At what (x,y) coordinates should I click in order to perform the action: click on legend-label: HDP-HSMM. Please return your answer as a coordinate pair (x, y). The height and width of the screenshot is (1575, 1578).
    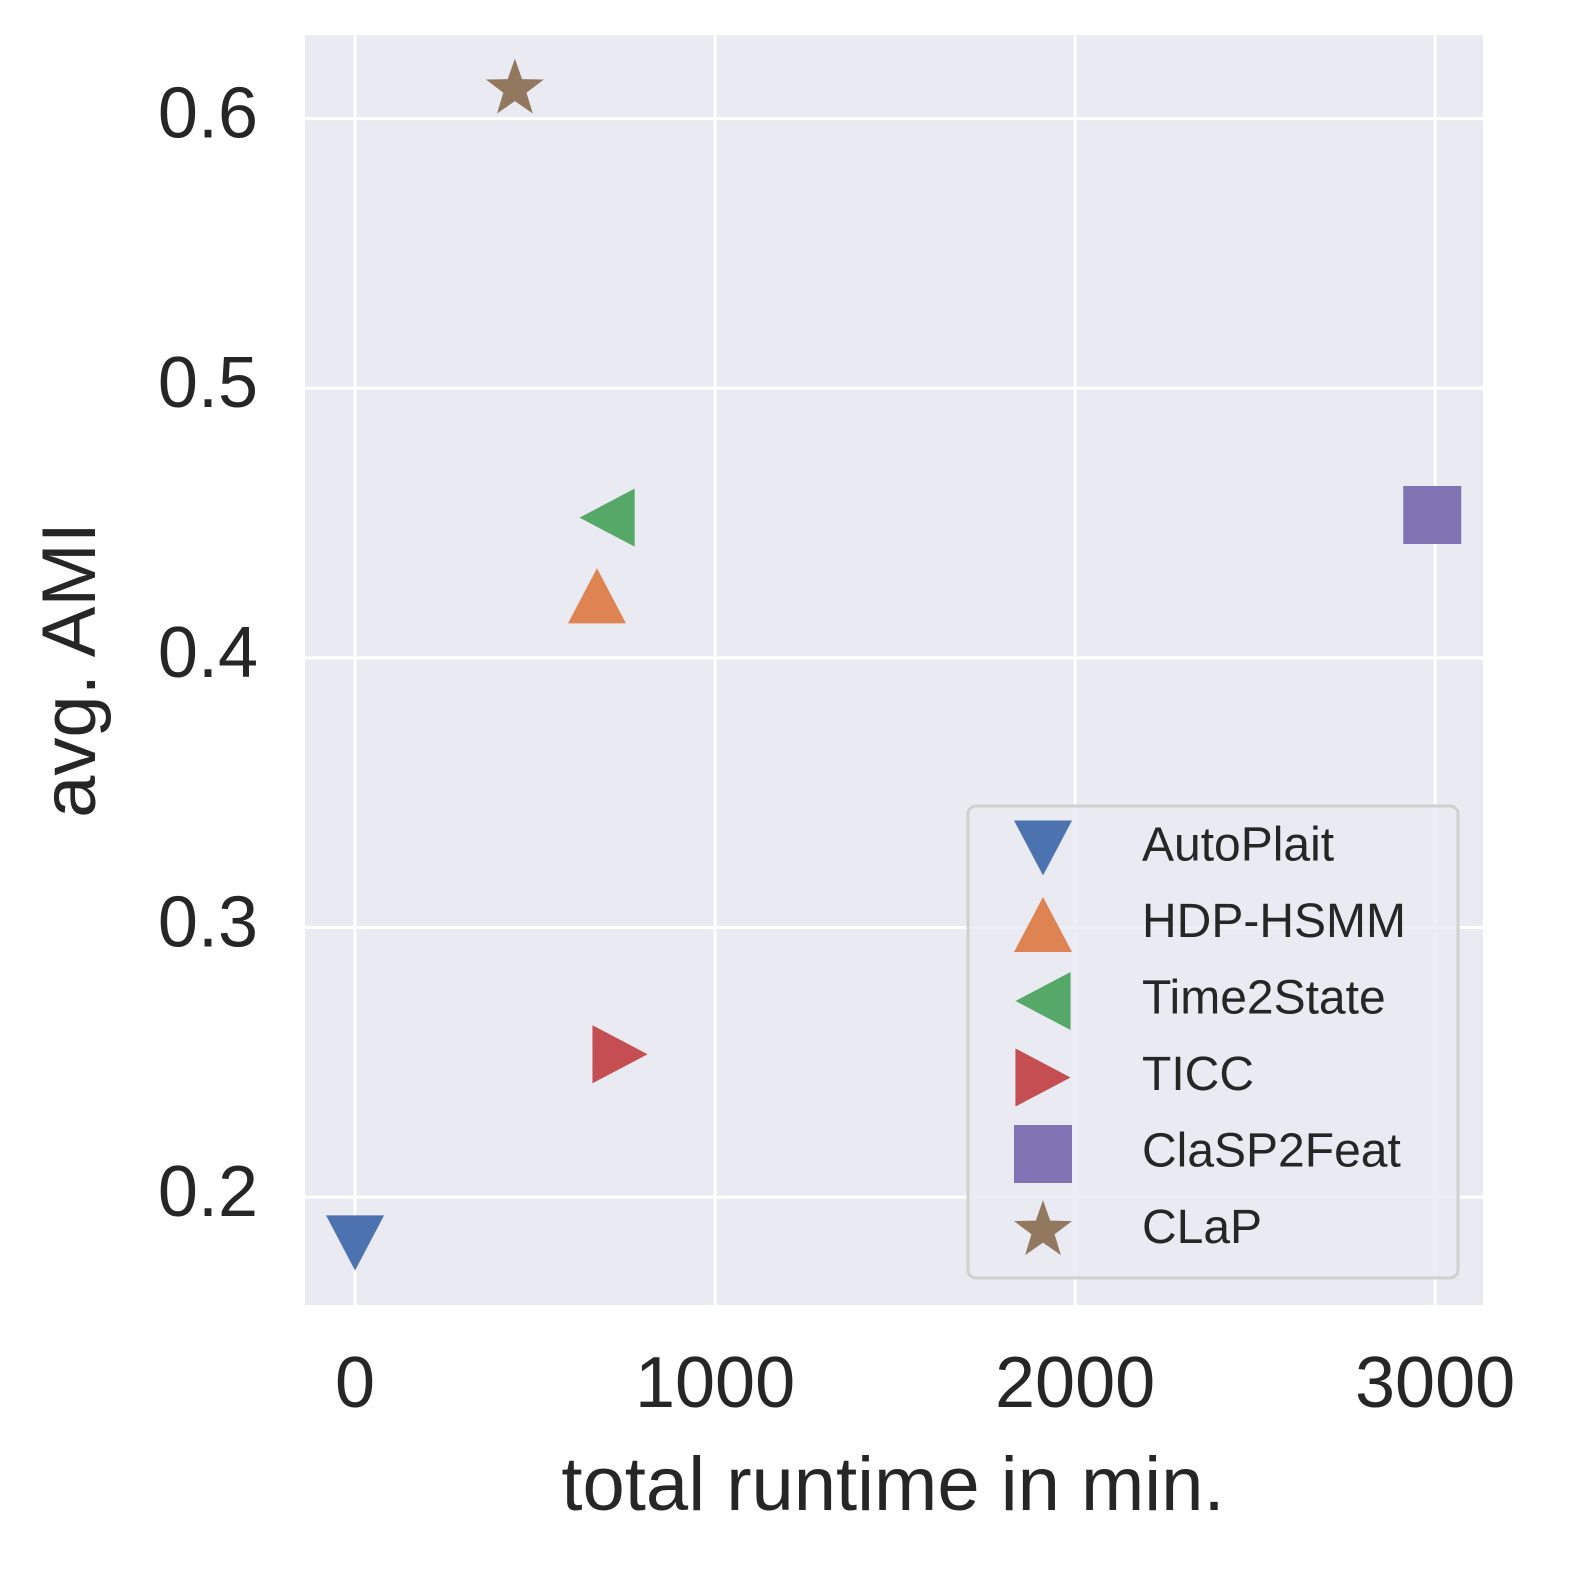
    Looking at the image, I should click on (1274, 921).